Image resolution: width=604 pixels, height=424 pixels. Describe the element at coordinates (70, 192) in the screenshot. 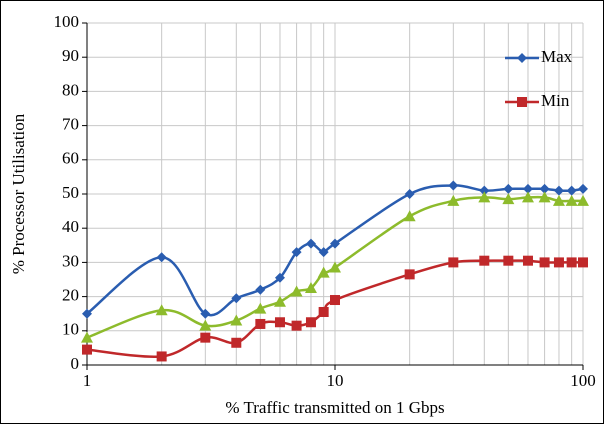

I see `y-tick-label: 50` at that location.